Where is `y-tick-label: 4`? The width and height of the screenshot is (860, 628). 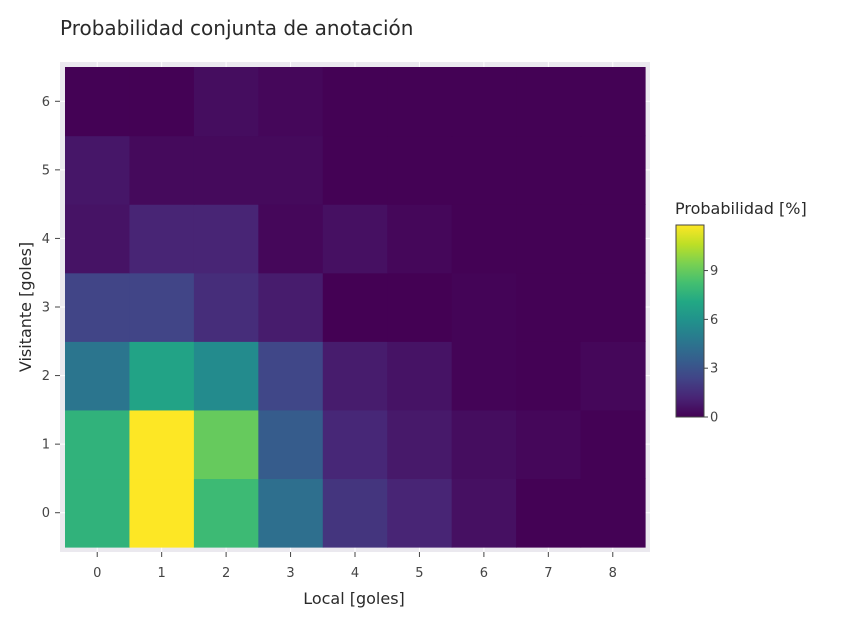 y-tick-label: 4 is located at coordinates (46, 239).